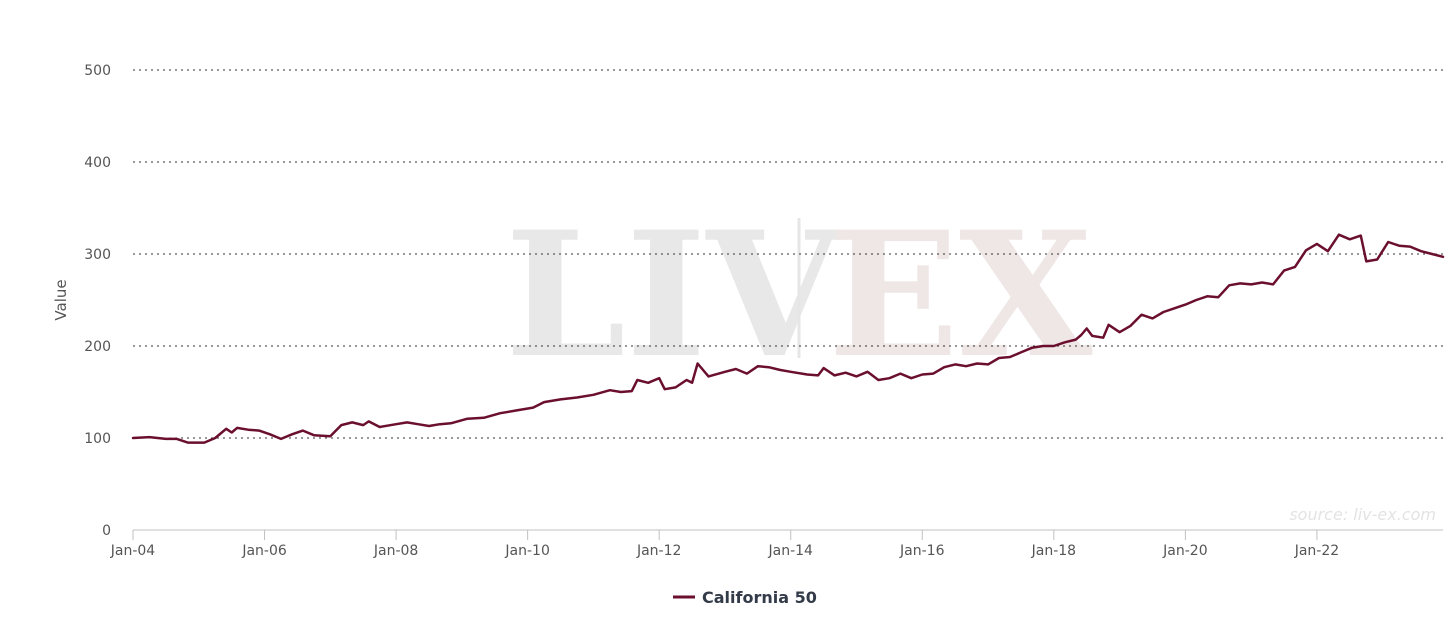  Describe the element at coordinates (1053, 551) in the screenshot. I see `x-tick-label: Jan-18` at that location.